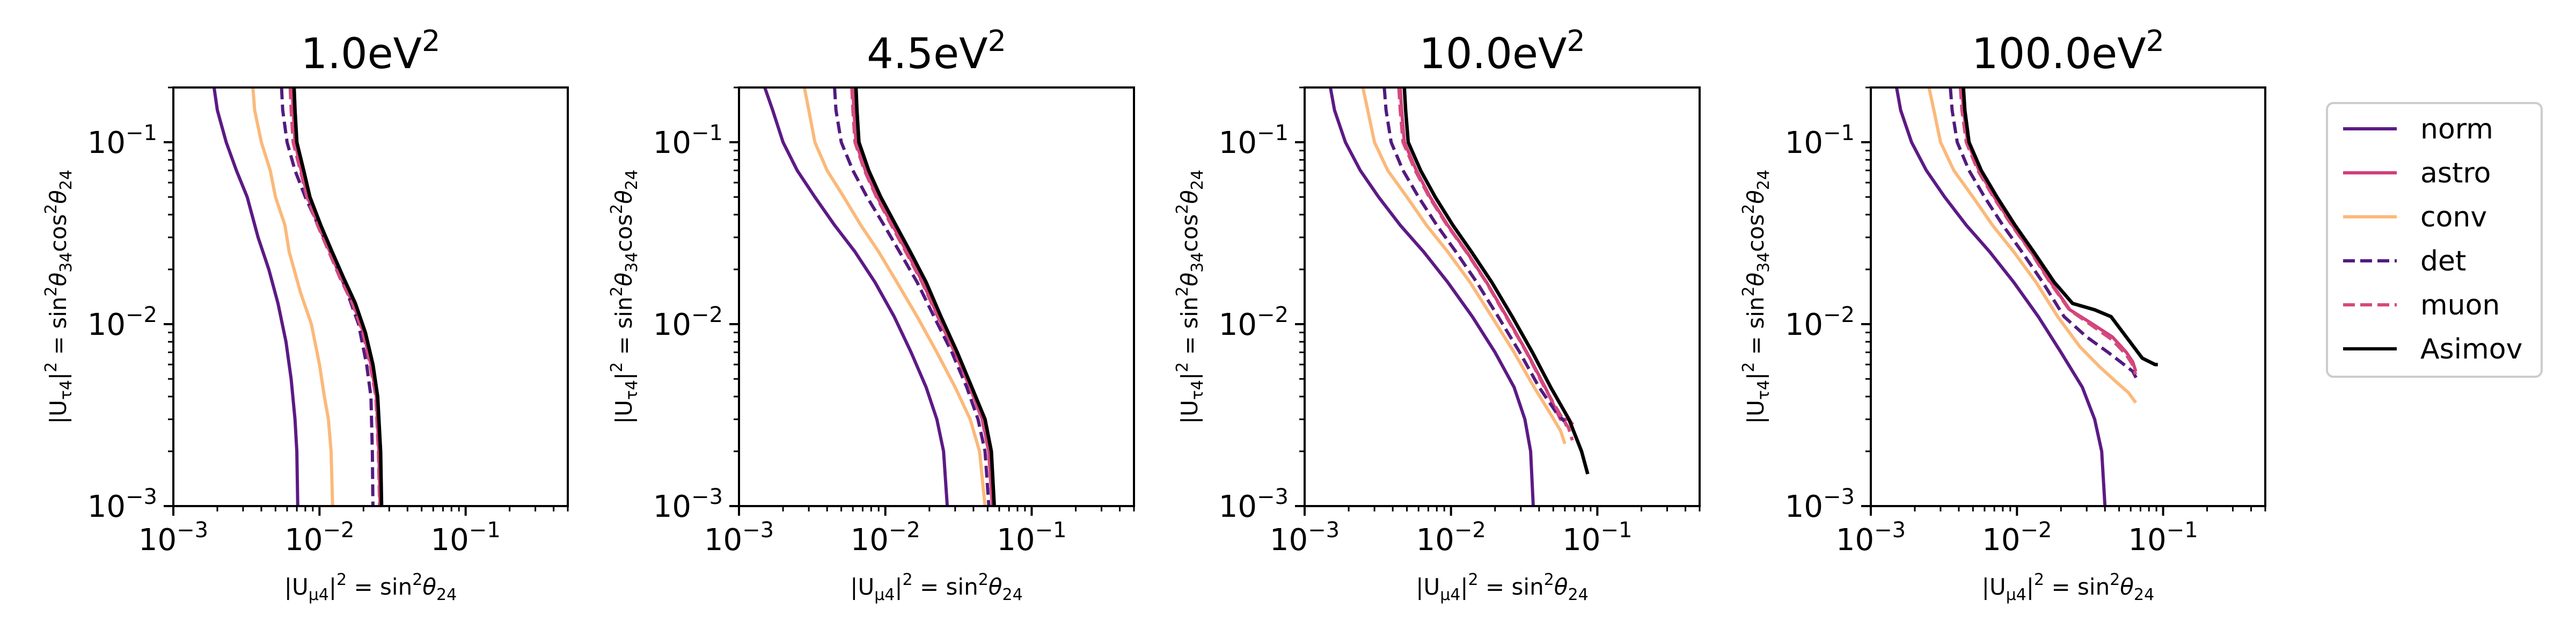 The width and height of the screenshot is (2576, 644). I want to click on legend-label-det: det, so click(2443, 261).